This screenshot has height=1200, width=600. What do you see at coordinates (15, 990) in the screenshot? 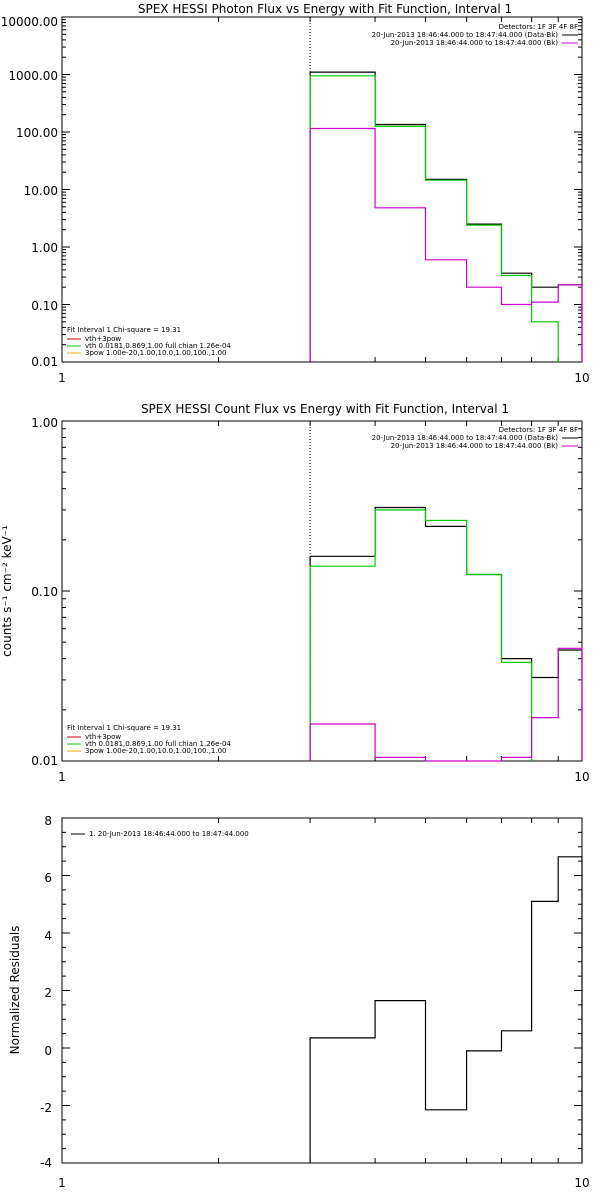
I see `panel-3-ylabel: Normalized Residuals` at bounding box center [15, 990].